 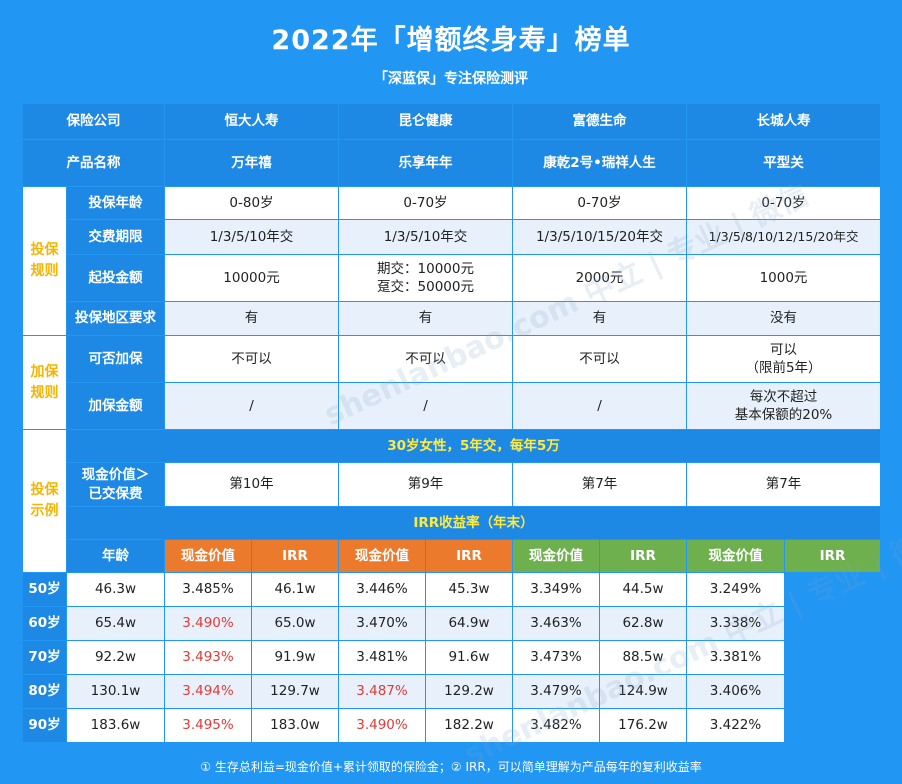 What do you see at coordinates (452, 318) in the screenshot?
I see `region-row: 投保地区要求 有 有 有 没有` at bounding box center [452, 318].